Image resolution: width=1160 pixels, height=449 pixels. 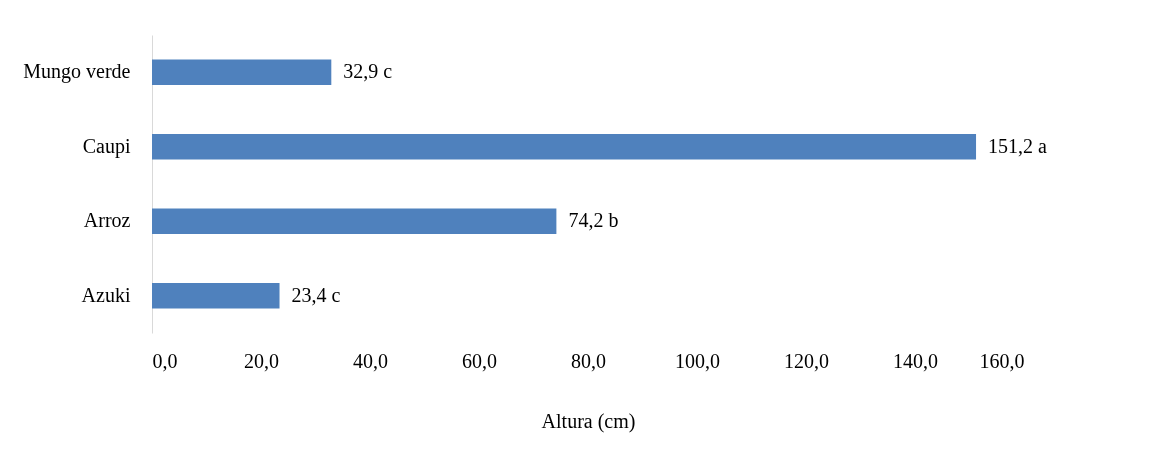 What do you see at coordinates (697, 360) in the screenshot?
I see `x-tick-label: 100,0` at bounding box center [697, 360].